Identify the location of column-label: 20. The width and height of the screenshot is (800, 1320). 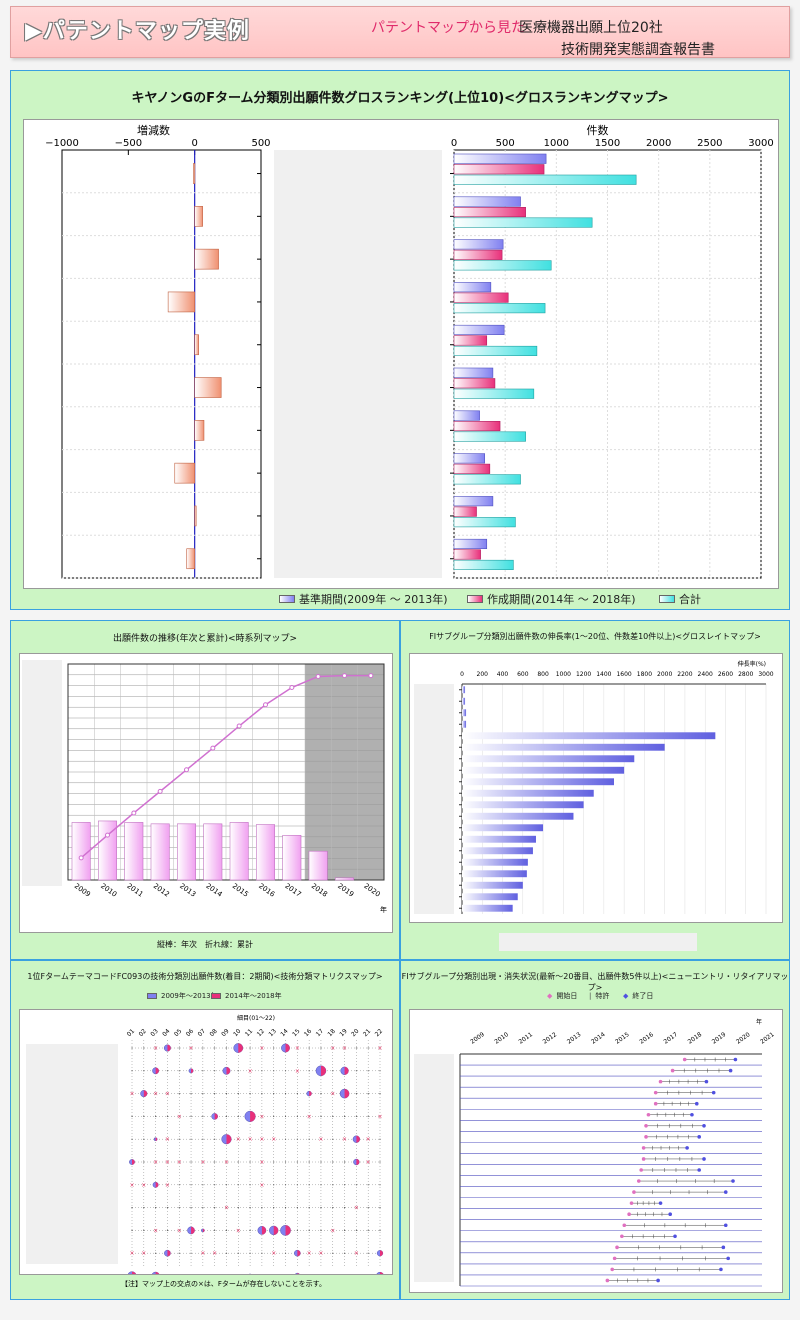
(355, 1033).